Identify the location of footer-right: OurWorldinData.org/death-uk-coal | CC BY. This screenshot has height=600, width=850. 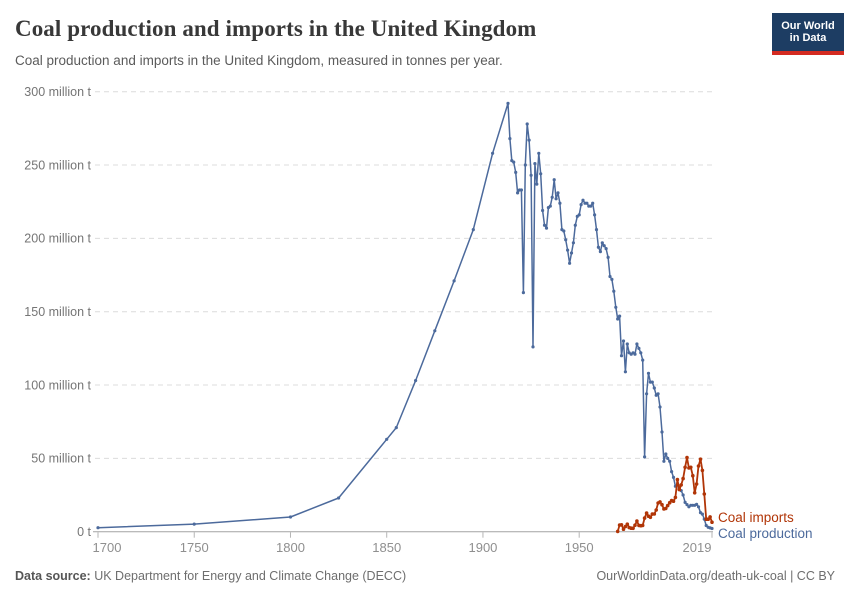
(715, 576).